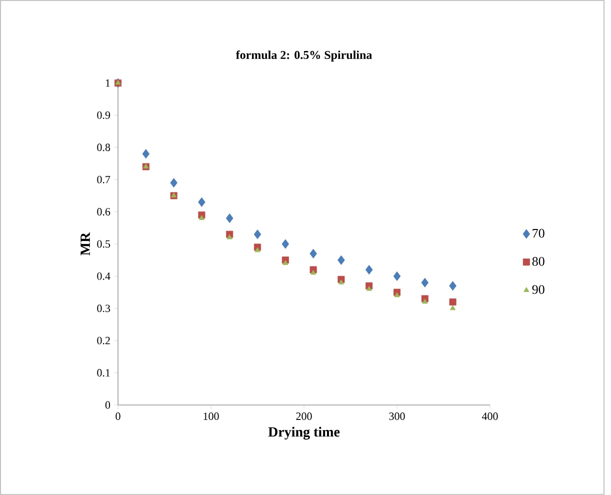 The image size is (611, 495). Describe the element at coordinates (538, 261) in the screenshot. I see `legend-label: 80` at that location.